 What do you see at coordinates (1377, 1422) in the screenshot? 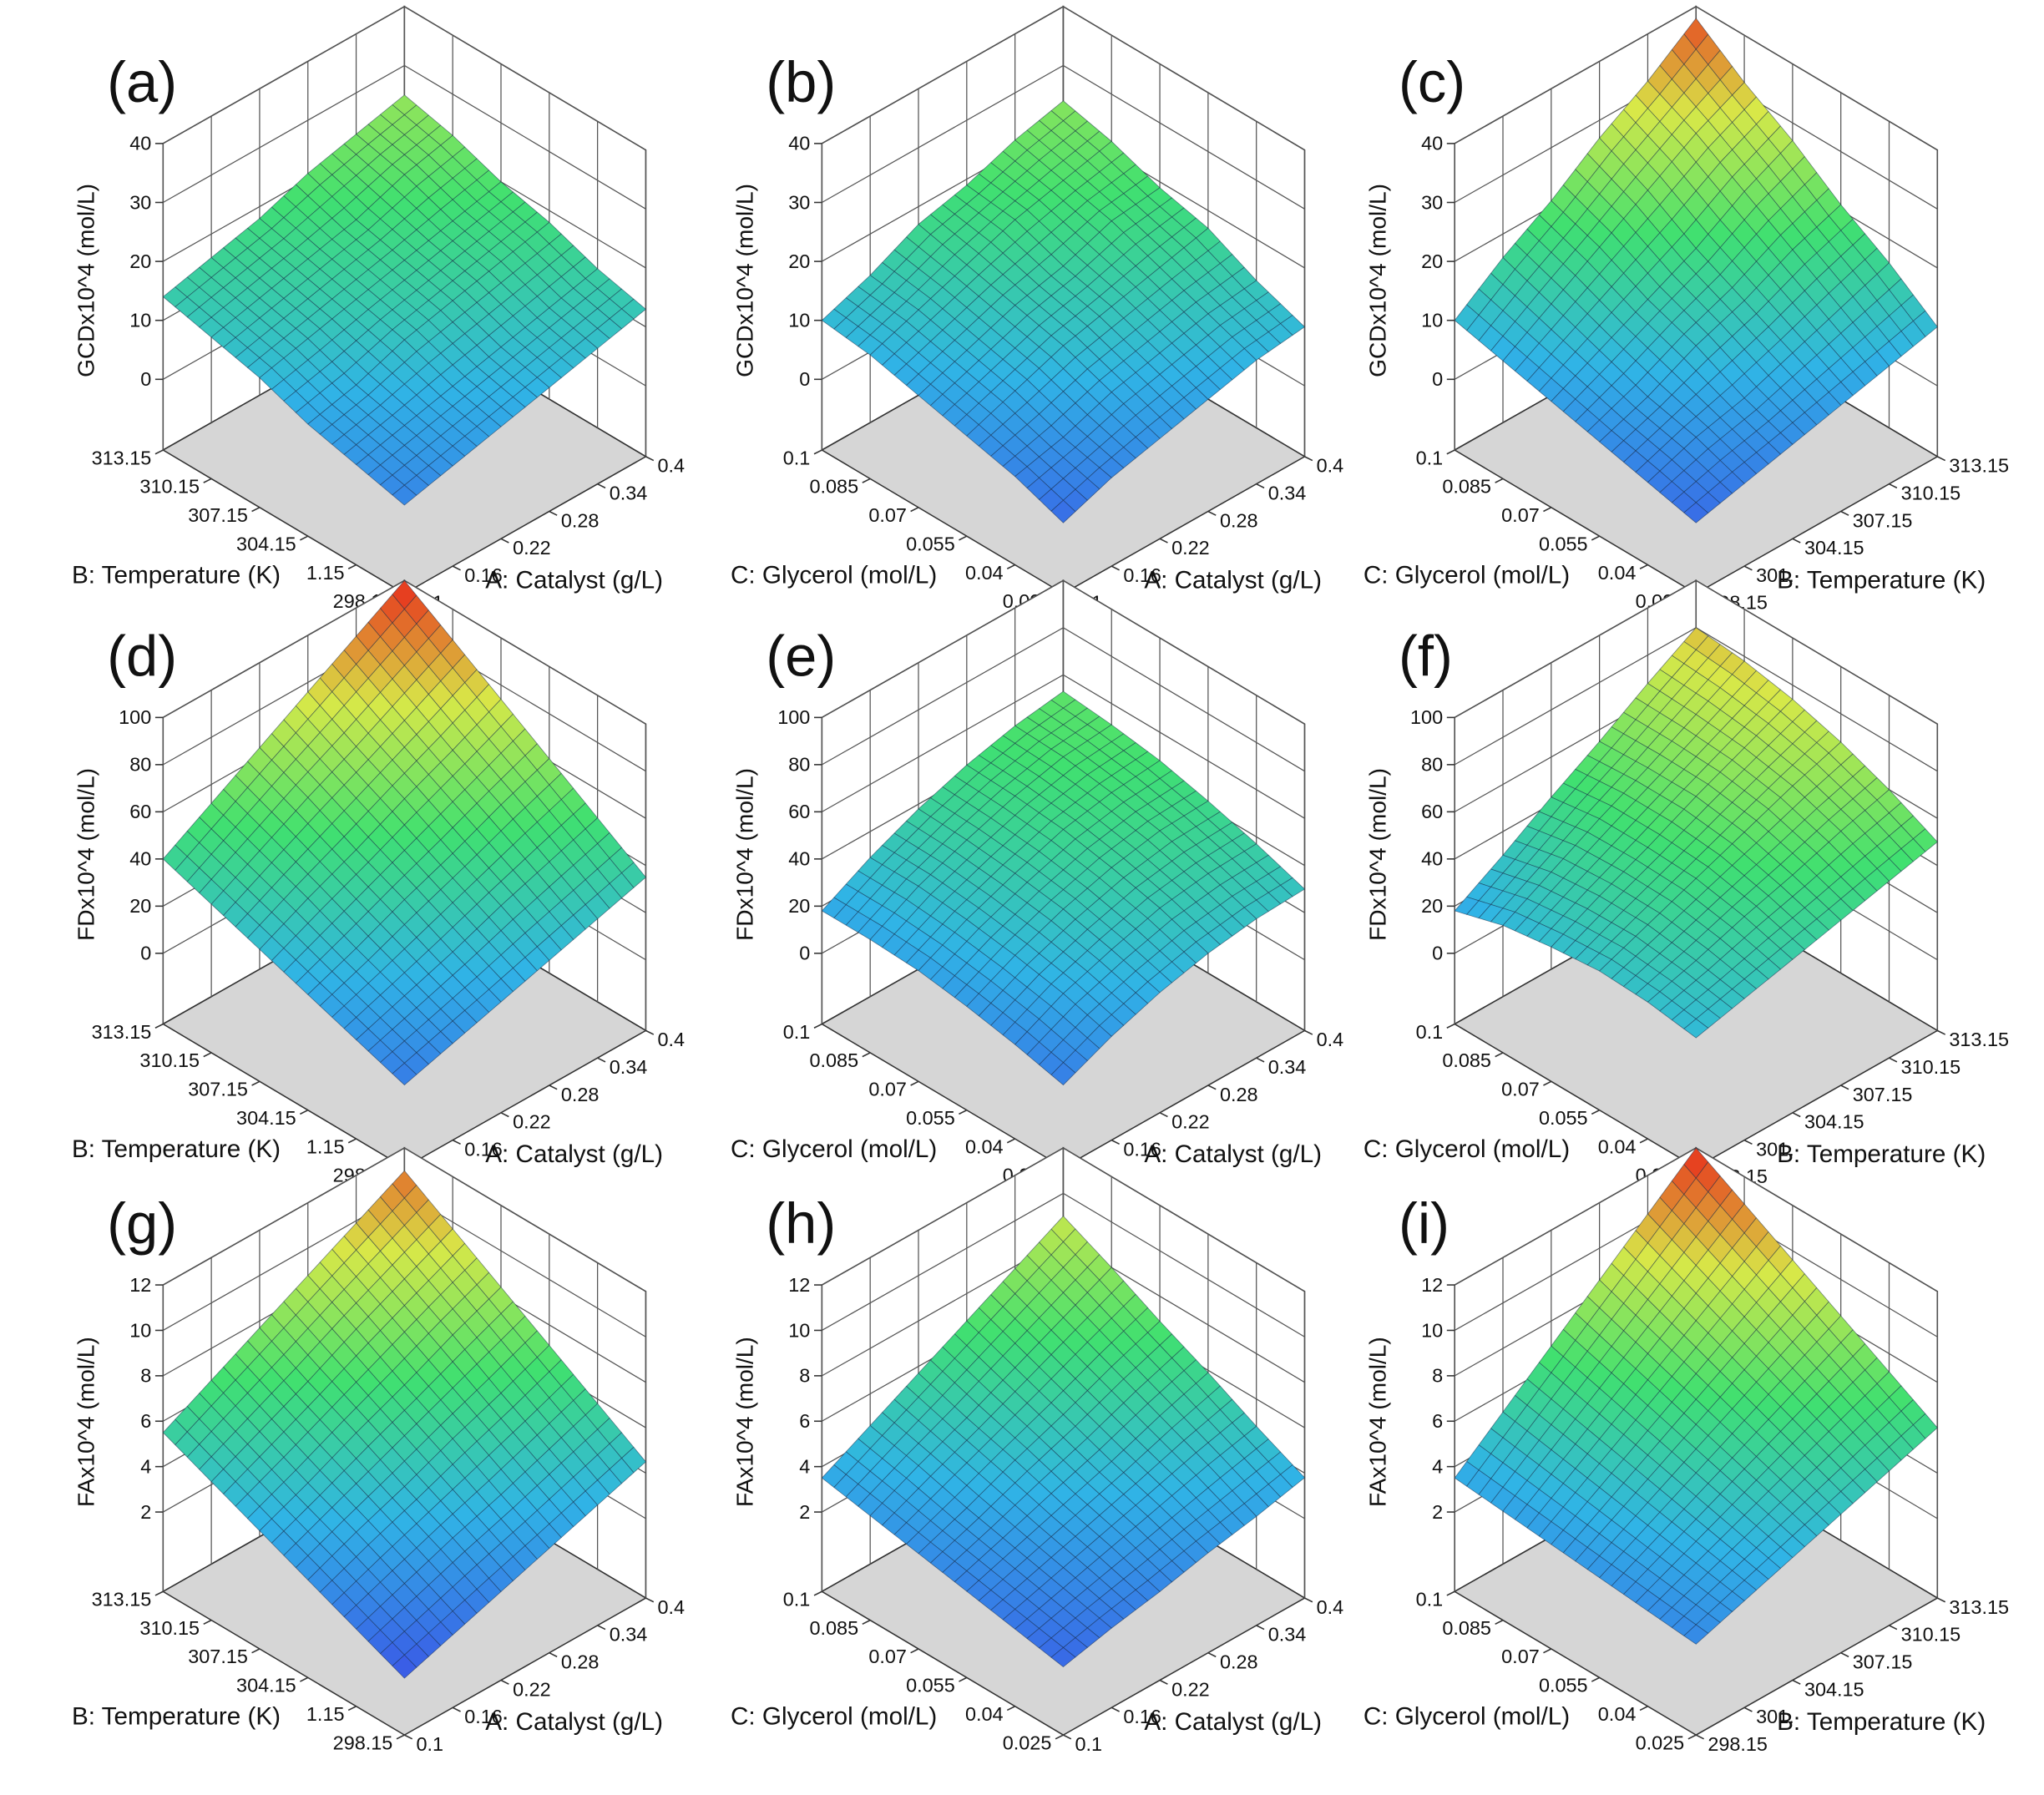
I see `z-axis-title: FAx10^4 (mol/L)` at bounding box center [1377, 1422].